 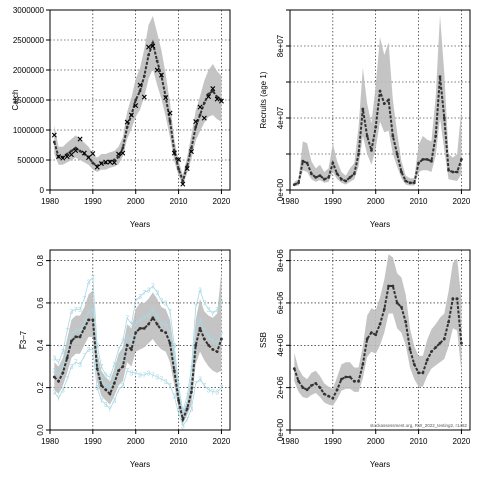 I want to click on aux-line-upper, so click(x=138, y=344).